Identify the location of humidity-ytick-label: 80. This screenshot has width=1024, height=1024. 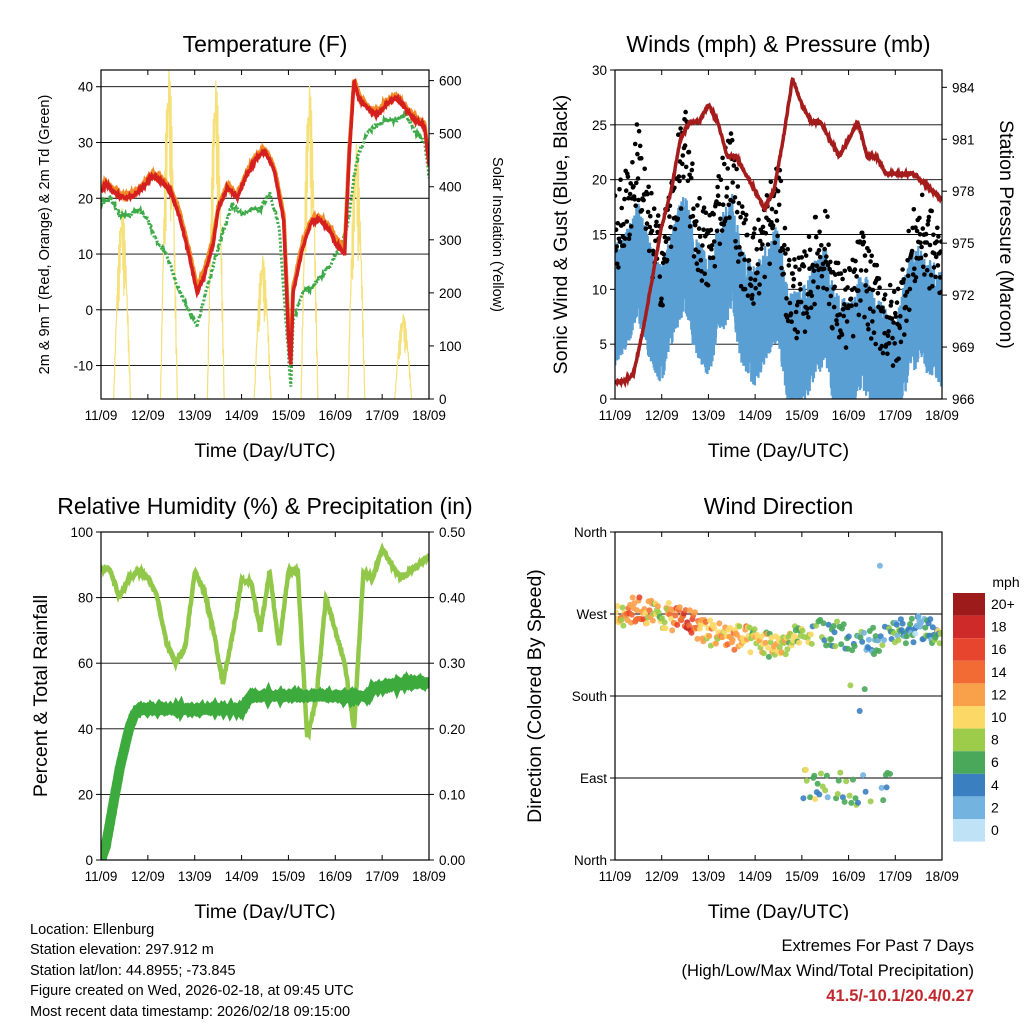
(85, 598).